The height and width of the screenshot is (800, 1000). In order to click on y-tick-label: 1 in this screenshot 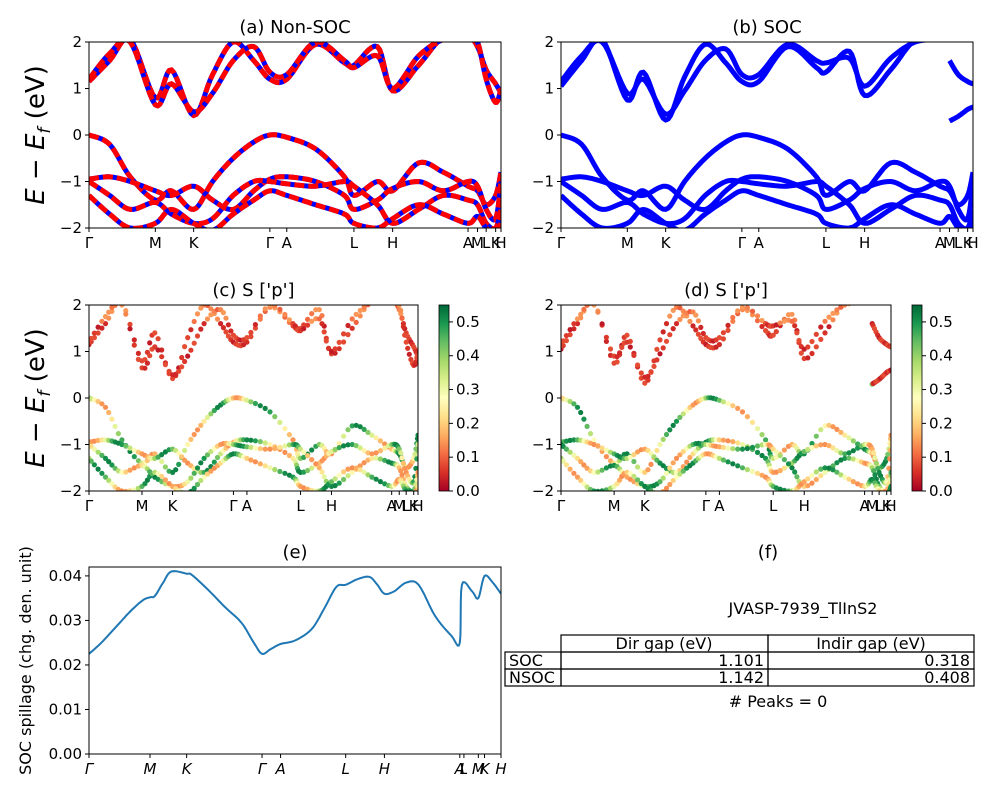, I will do `click(549, 89)`.